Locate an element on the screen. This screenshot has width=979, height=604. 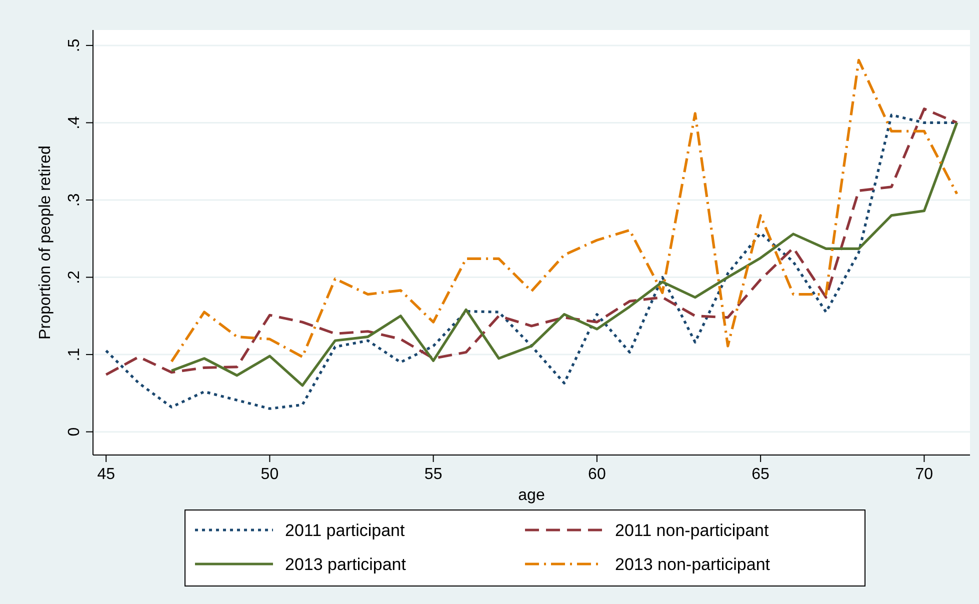
y-tick-label: 0 is located at coordinates (74, 431).